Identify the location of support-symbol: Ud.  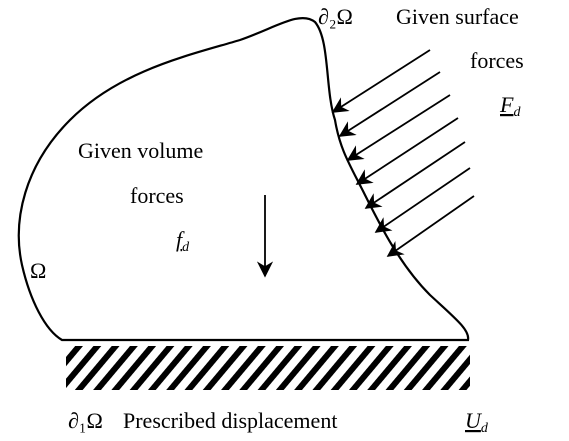
(477, 422).